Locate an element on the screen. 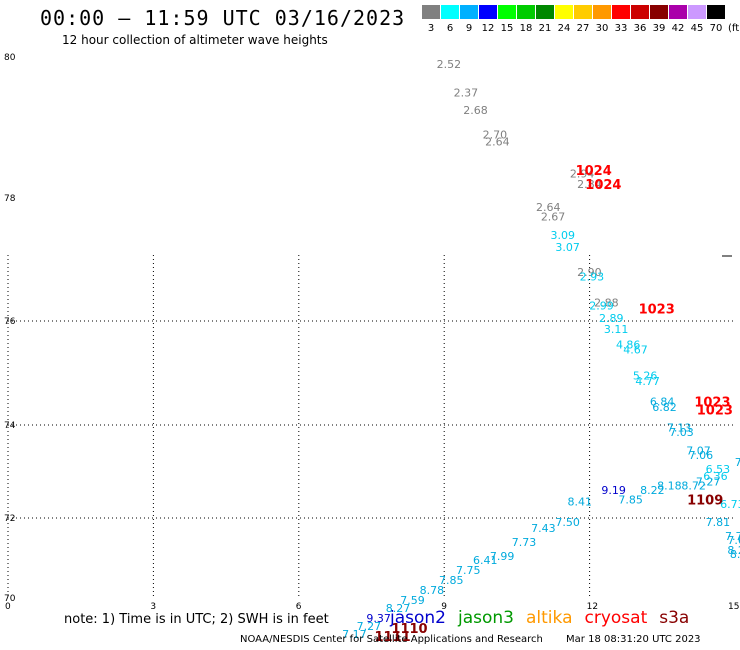  longitude-label: 0 is located at coordinates (8, 607).